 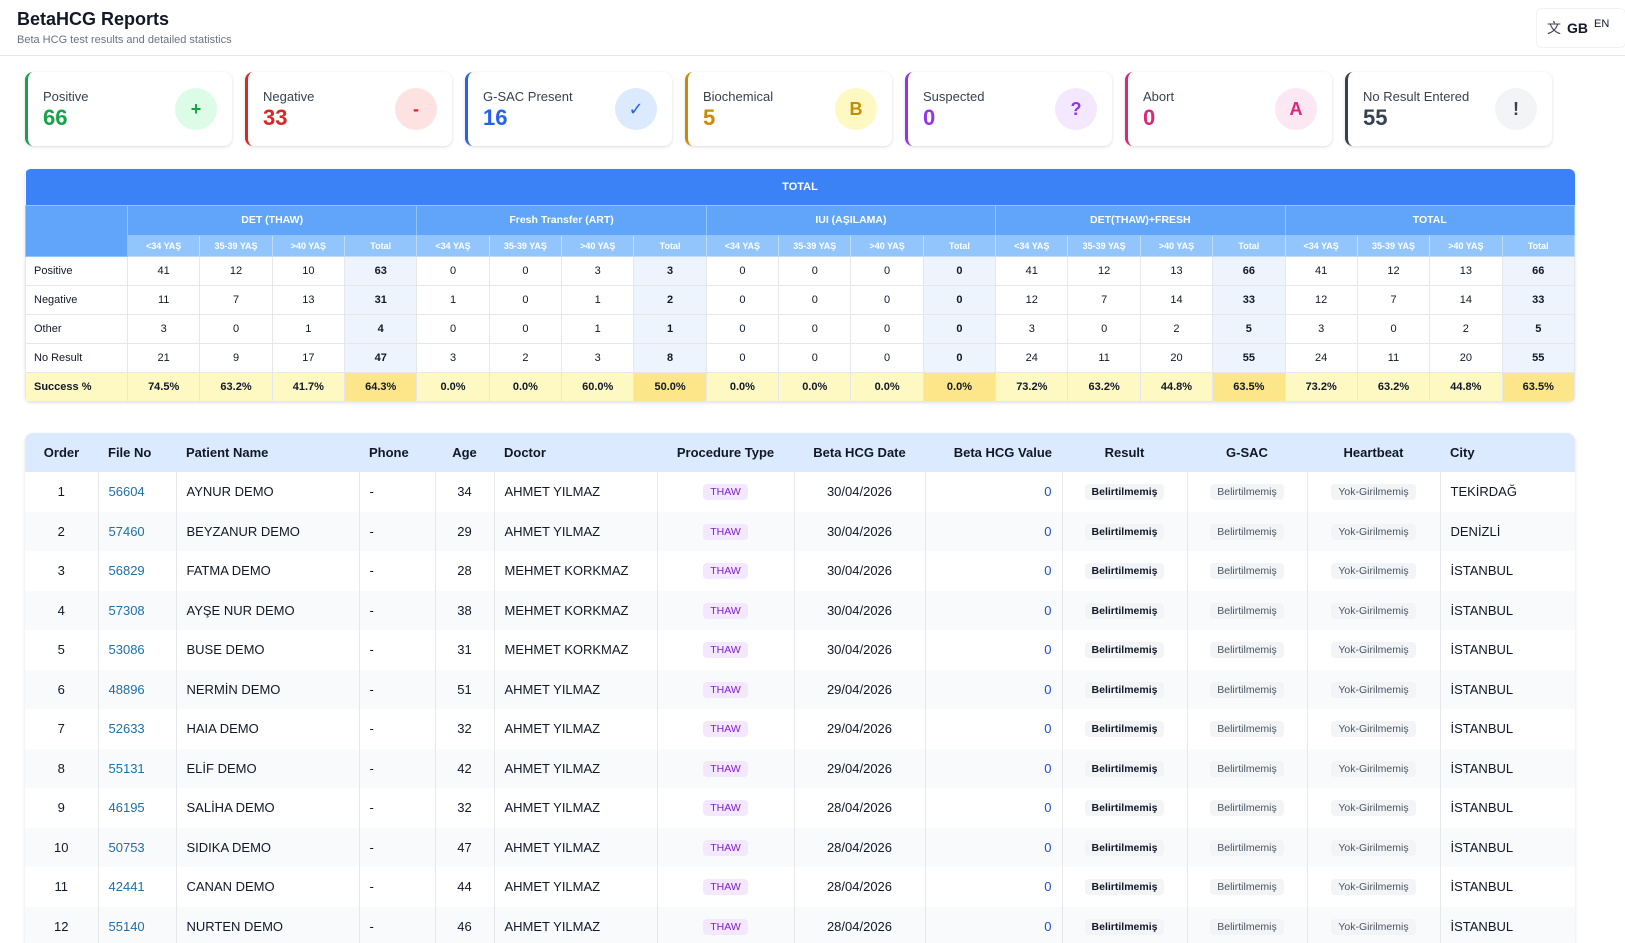 What do you see at coordinates (61, 452) in the screenshot?
I see `column-header: Order` at bounding box center [61, 452].